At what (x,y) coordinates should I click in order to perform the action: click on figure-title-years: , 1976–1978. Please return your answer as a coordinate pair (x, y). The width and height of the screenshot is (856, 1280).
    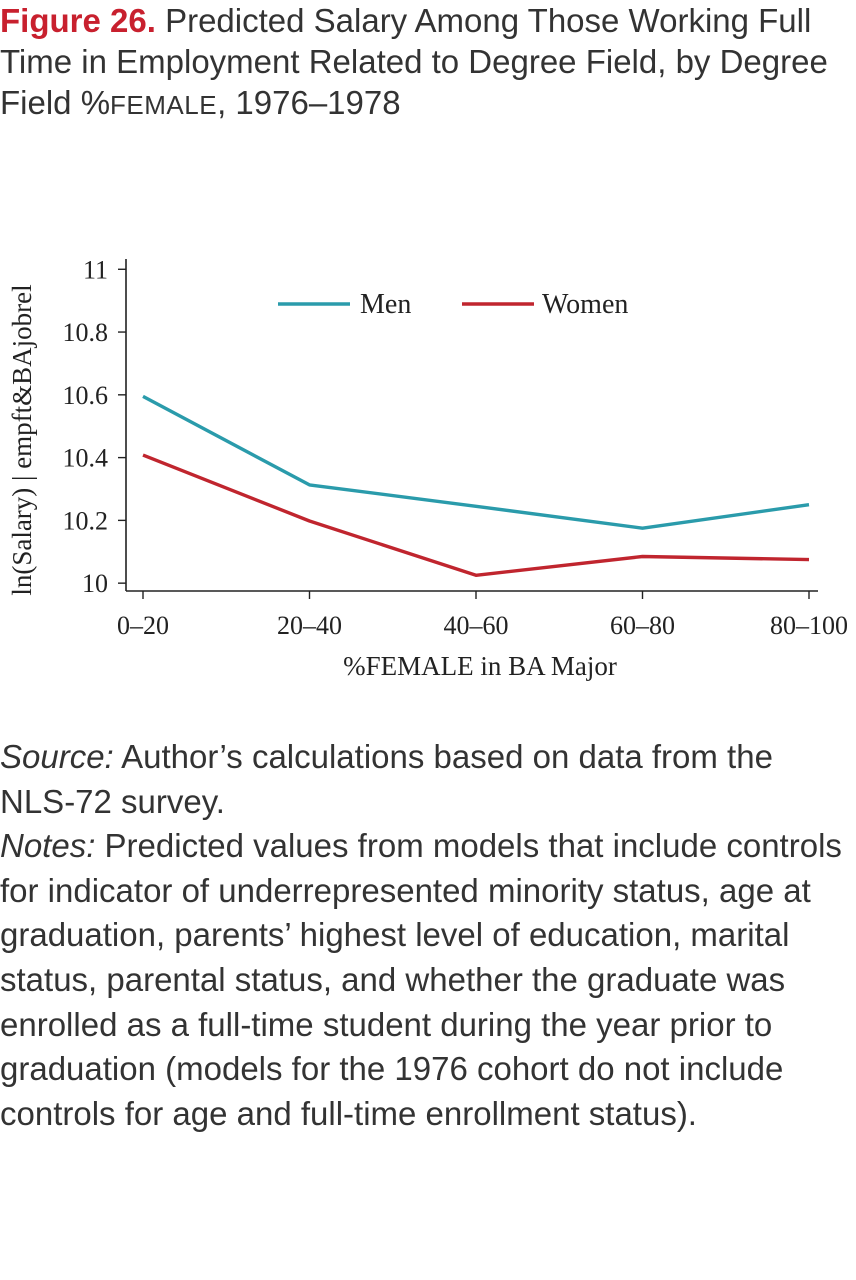
    Looking at the image, I should click on (309, 102).